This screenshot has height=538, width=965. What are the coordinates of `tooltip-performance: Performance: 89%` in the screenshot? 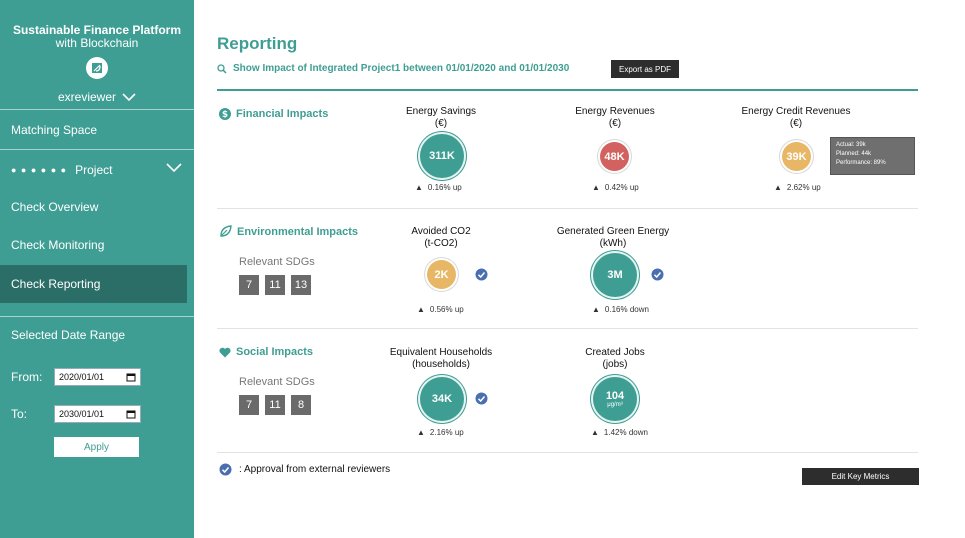 It's located at (861, 163).